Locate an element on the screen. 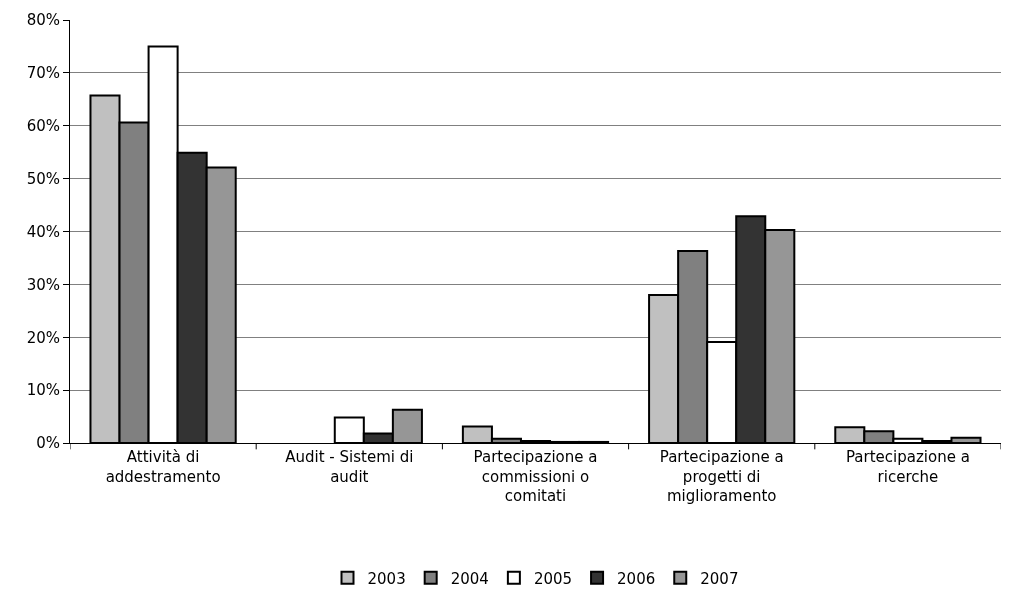  x-tick-label: Partecipazione a progetti di miglioramento is located at coordinates (721, 476).